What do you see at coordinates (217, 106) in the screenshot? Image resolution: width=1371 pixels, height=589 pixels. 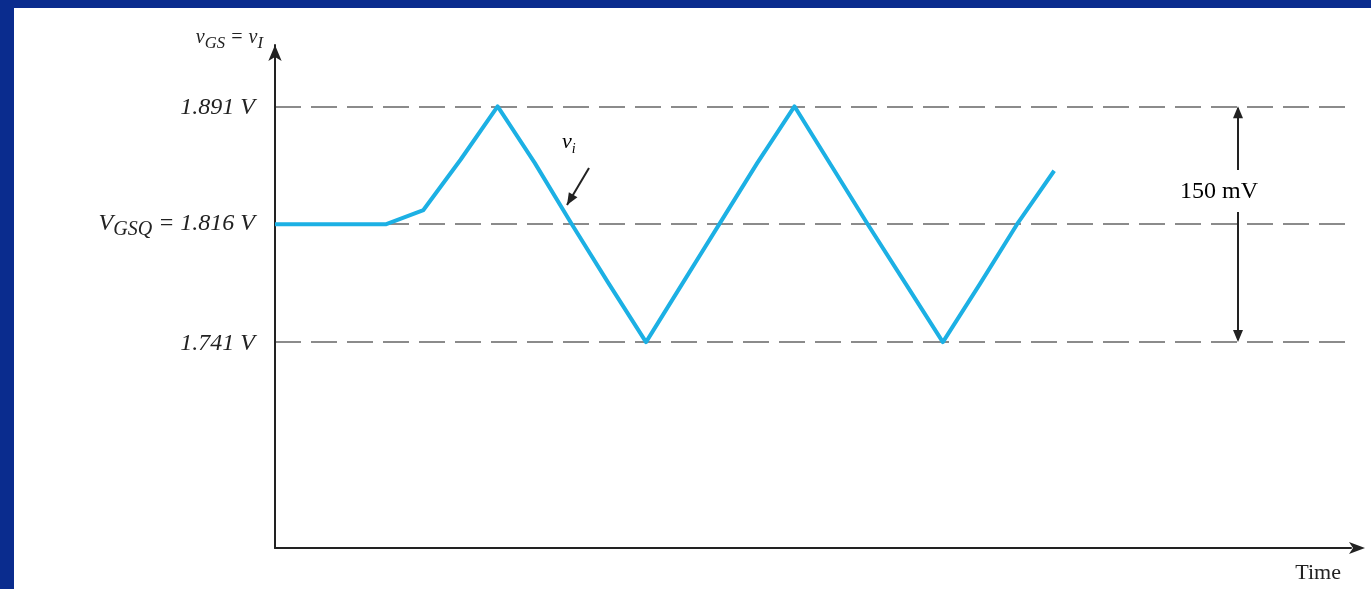 I see `y-tick-label: 1.891 V` at bounding box center [217, 106].